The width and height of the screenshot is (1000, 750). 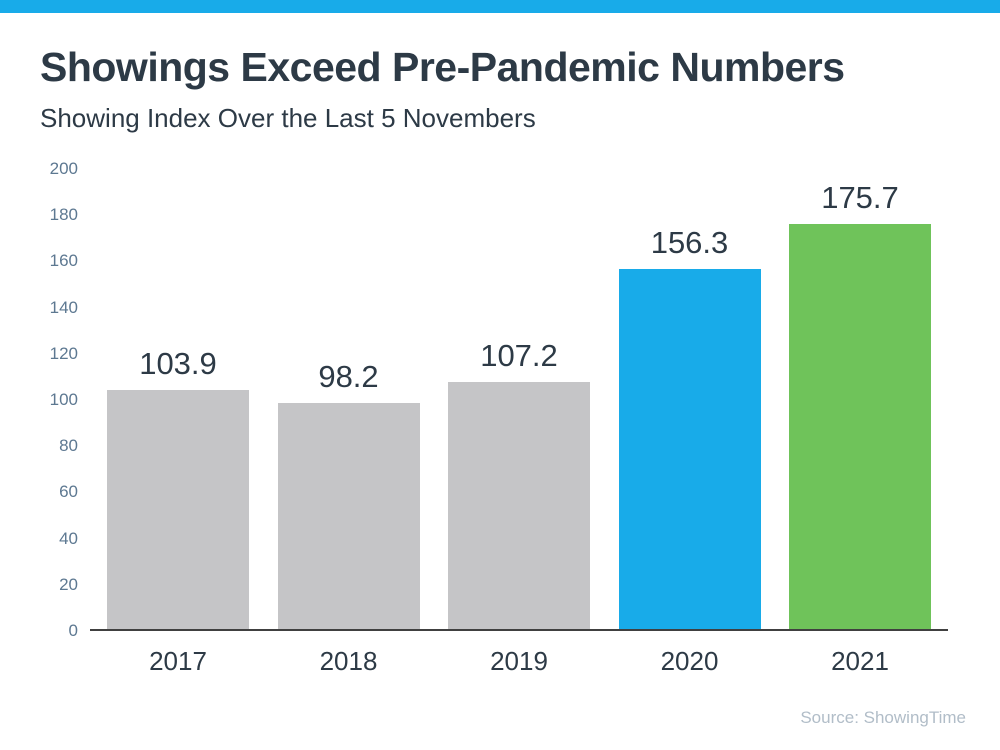 I want to click on y-axis-tick-80: 80, so click(x=68, y=446).